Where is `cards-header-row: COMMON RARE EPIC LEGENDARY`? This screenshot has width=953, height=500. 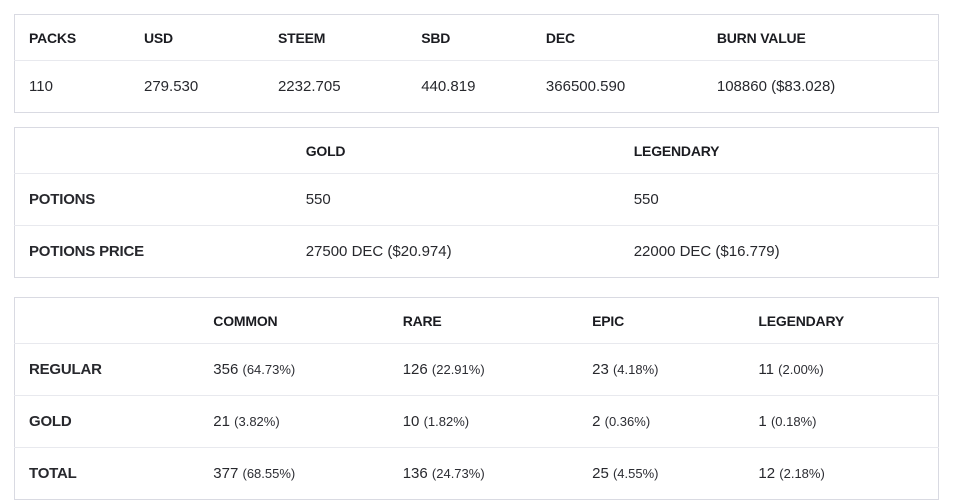
cards-header-row: COMMON RARE EPIC LEGENDARY is located at coordinates (476, 320).